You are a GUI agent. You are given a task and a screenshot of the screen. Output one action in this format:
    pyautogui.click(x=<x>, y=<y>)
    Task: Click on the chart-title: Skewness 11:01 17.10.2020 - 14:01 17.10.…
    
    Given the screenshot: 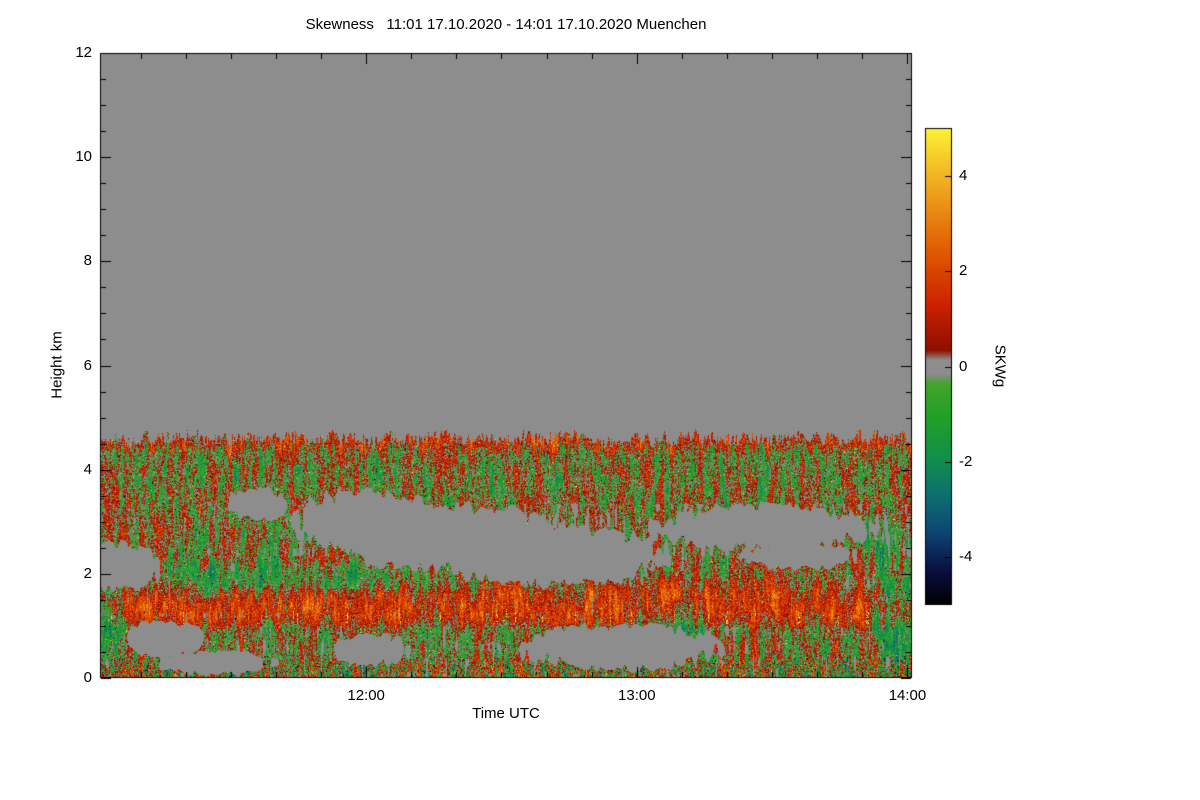 What is the action you would take?
    pyautogui.click(x=506, y=24)
    